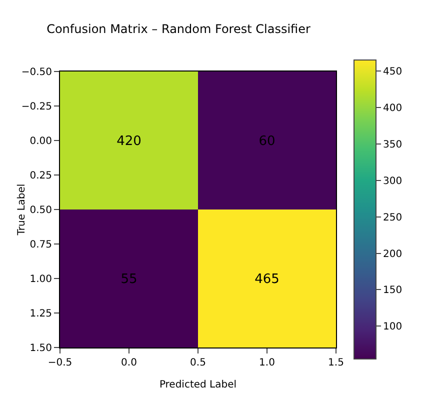  I want to click on y-tick-label: −0.50, so click(36, 72).